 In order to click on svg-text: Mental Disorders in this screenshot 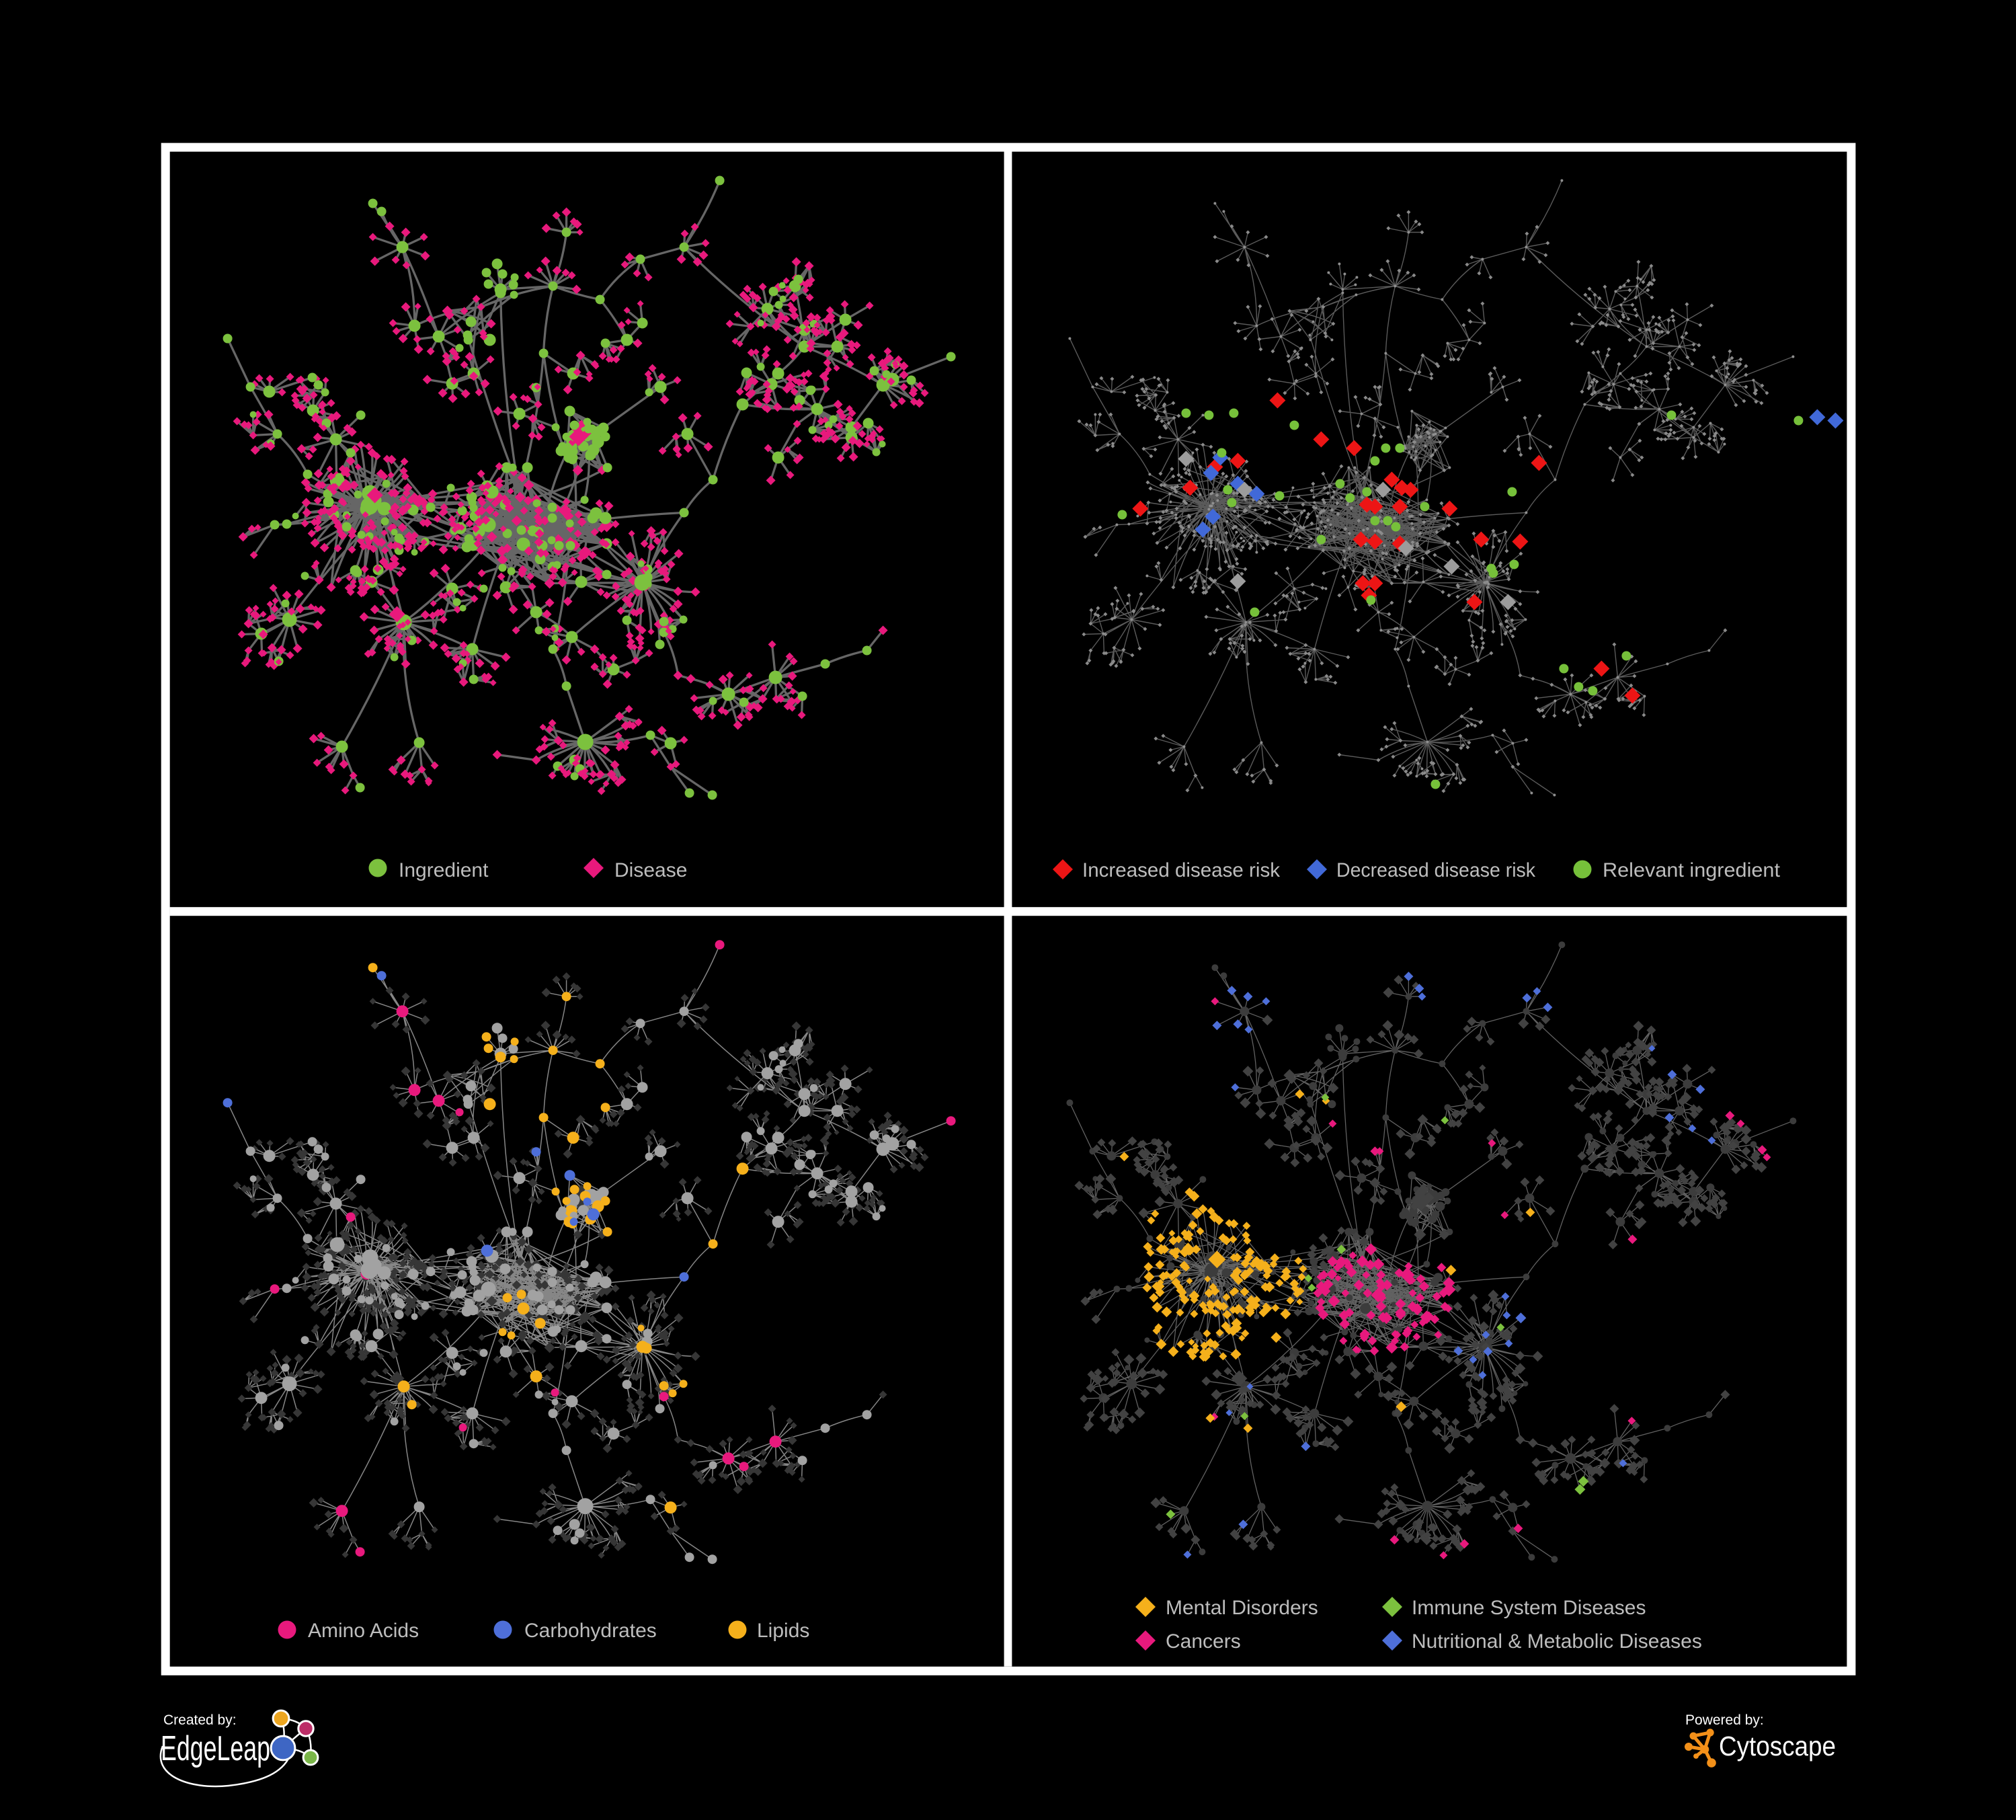, I will do `click(1242, 1608)`.